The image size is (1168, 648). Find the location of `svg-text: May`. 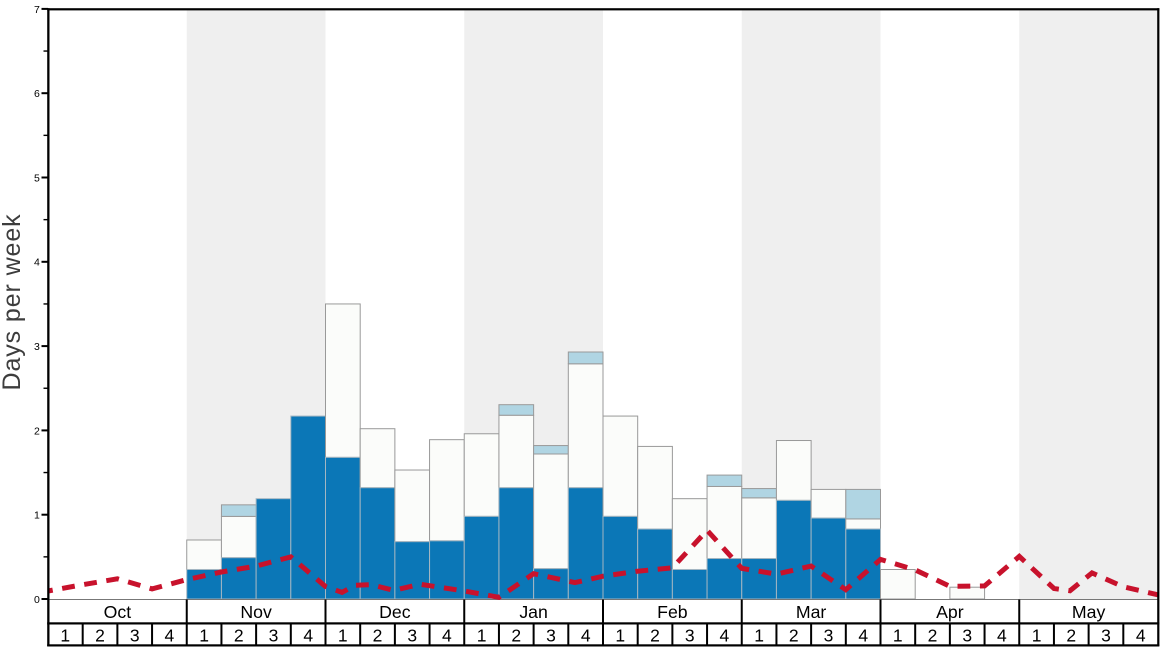

svg-text: May is located at coordinates (1089, 612).